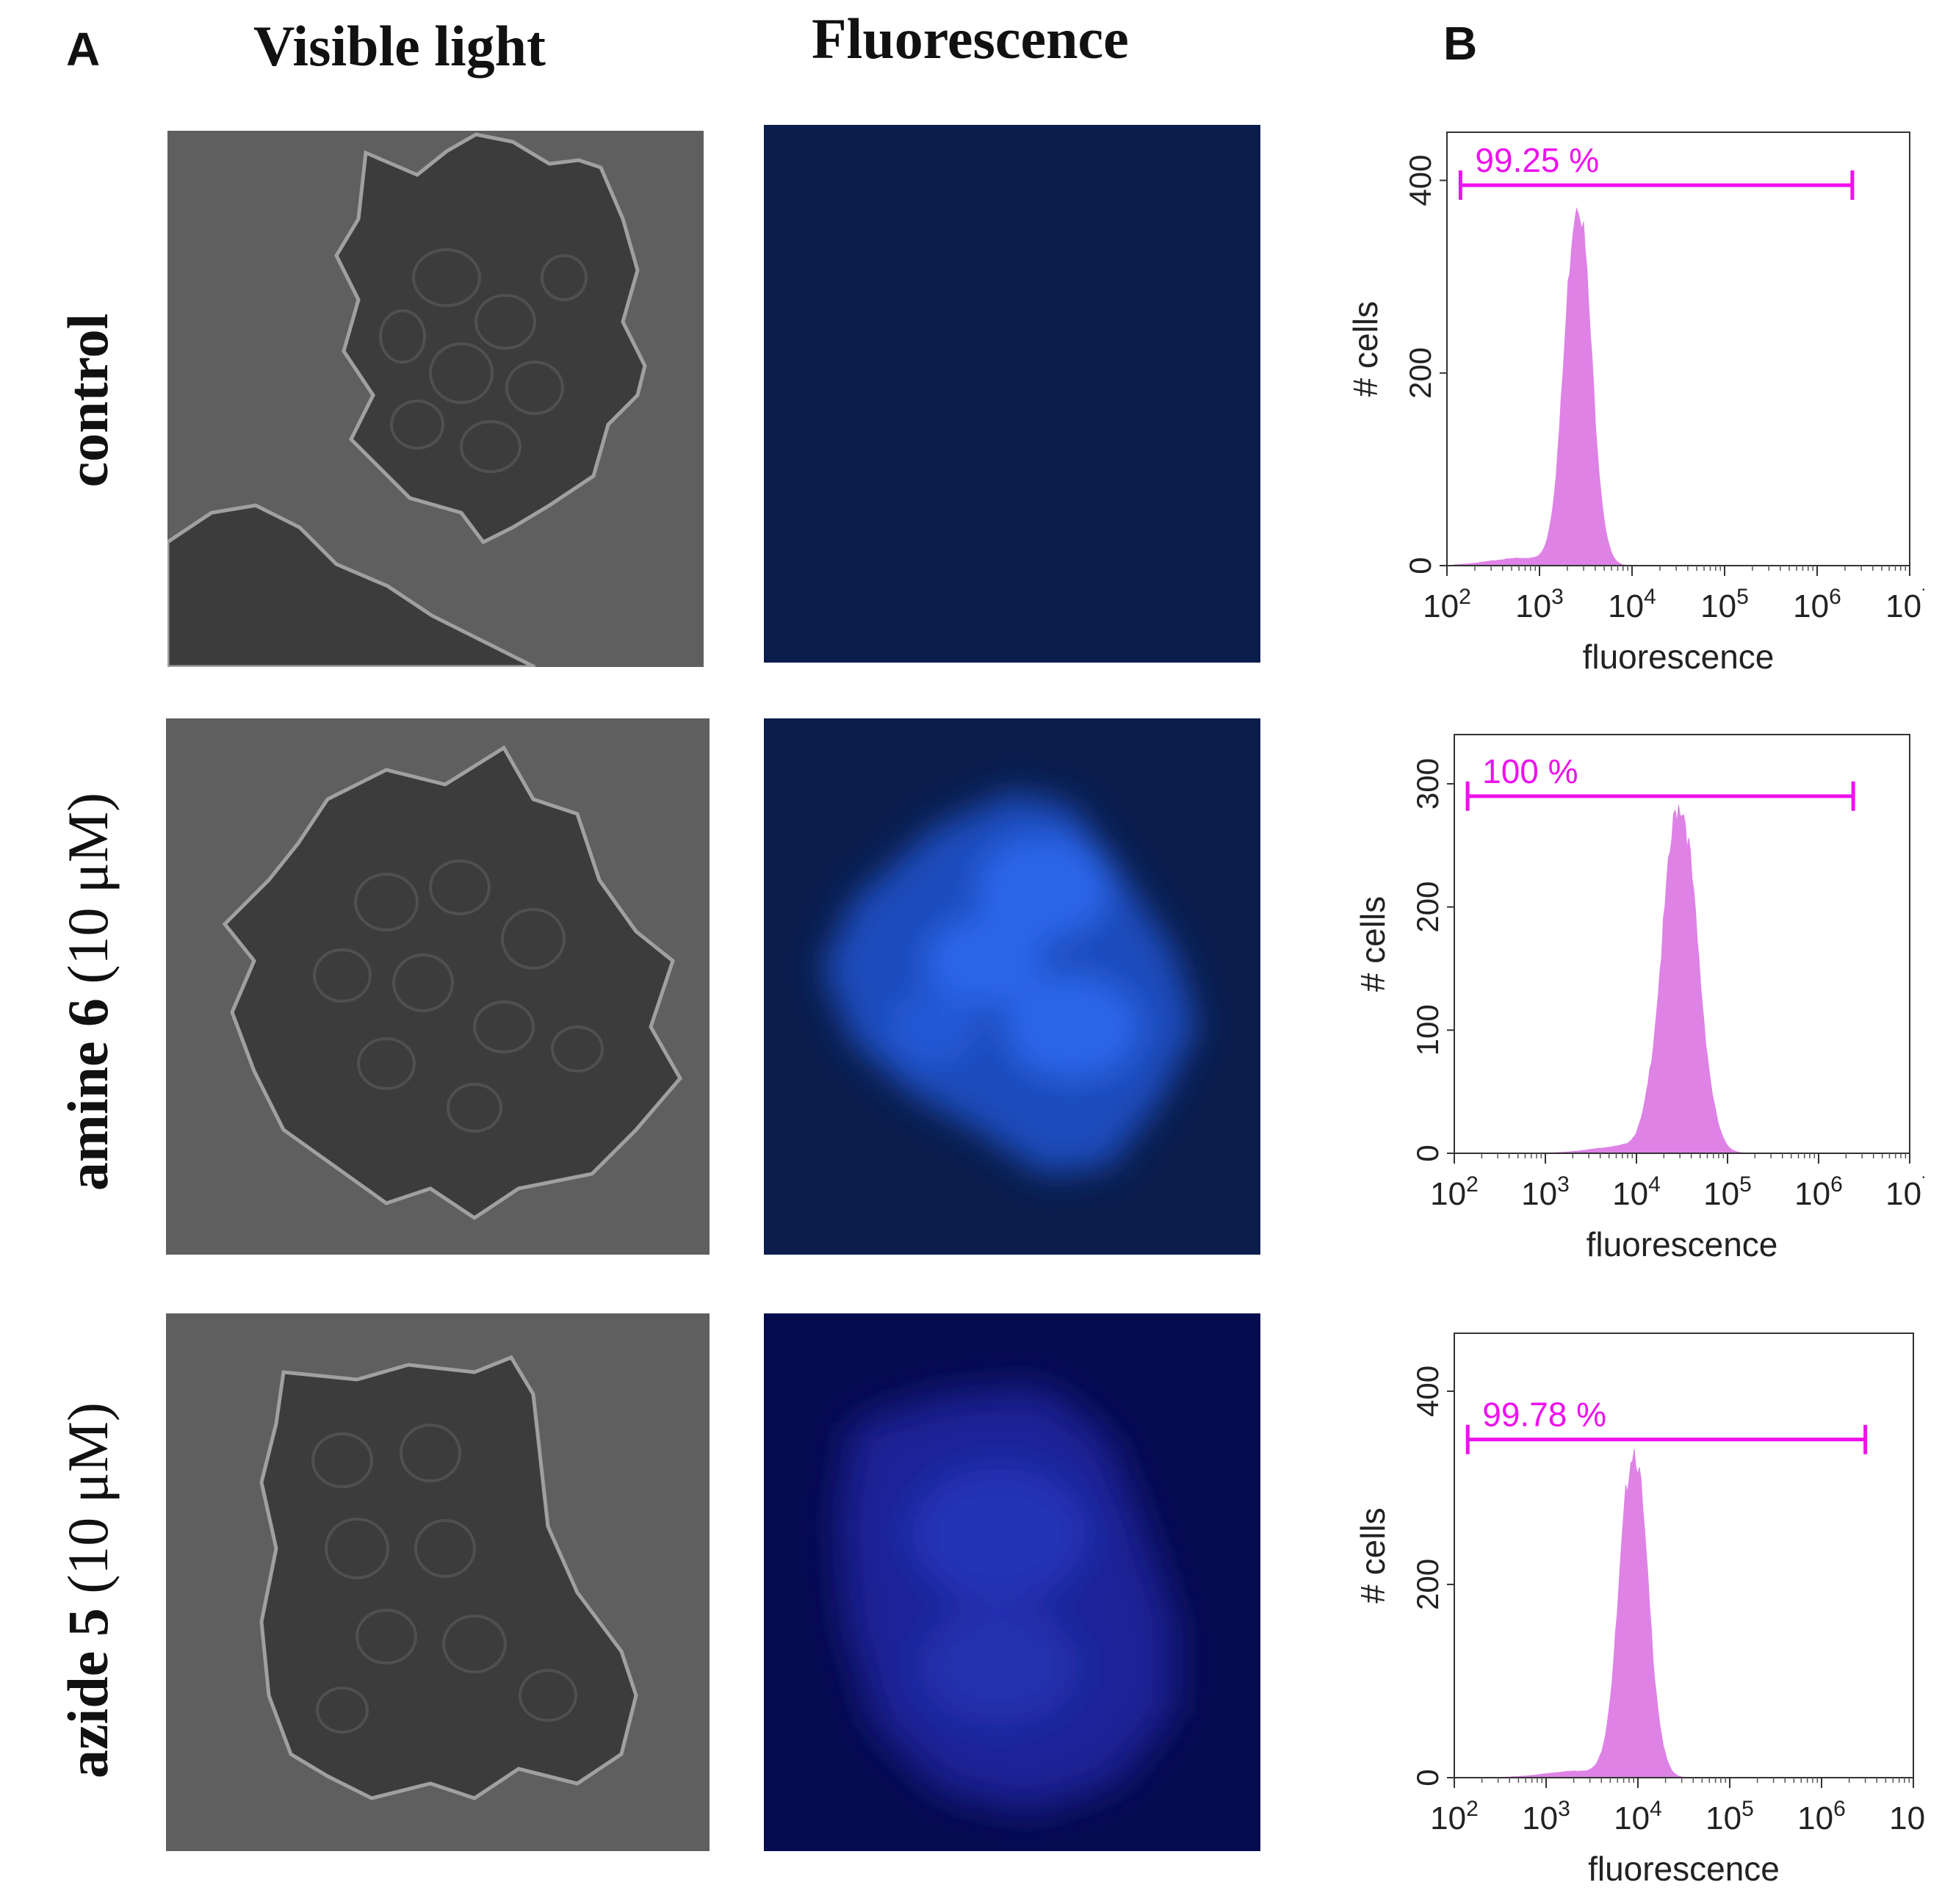  What do you see at coordinates (88, 992) in the screenshot?
I see `row-label-amine: amine 6 (10 μM)` at bounding box center [88, 992].